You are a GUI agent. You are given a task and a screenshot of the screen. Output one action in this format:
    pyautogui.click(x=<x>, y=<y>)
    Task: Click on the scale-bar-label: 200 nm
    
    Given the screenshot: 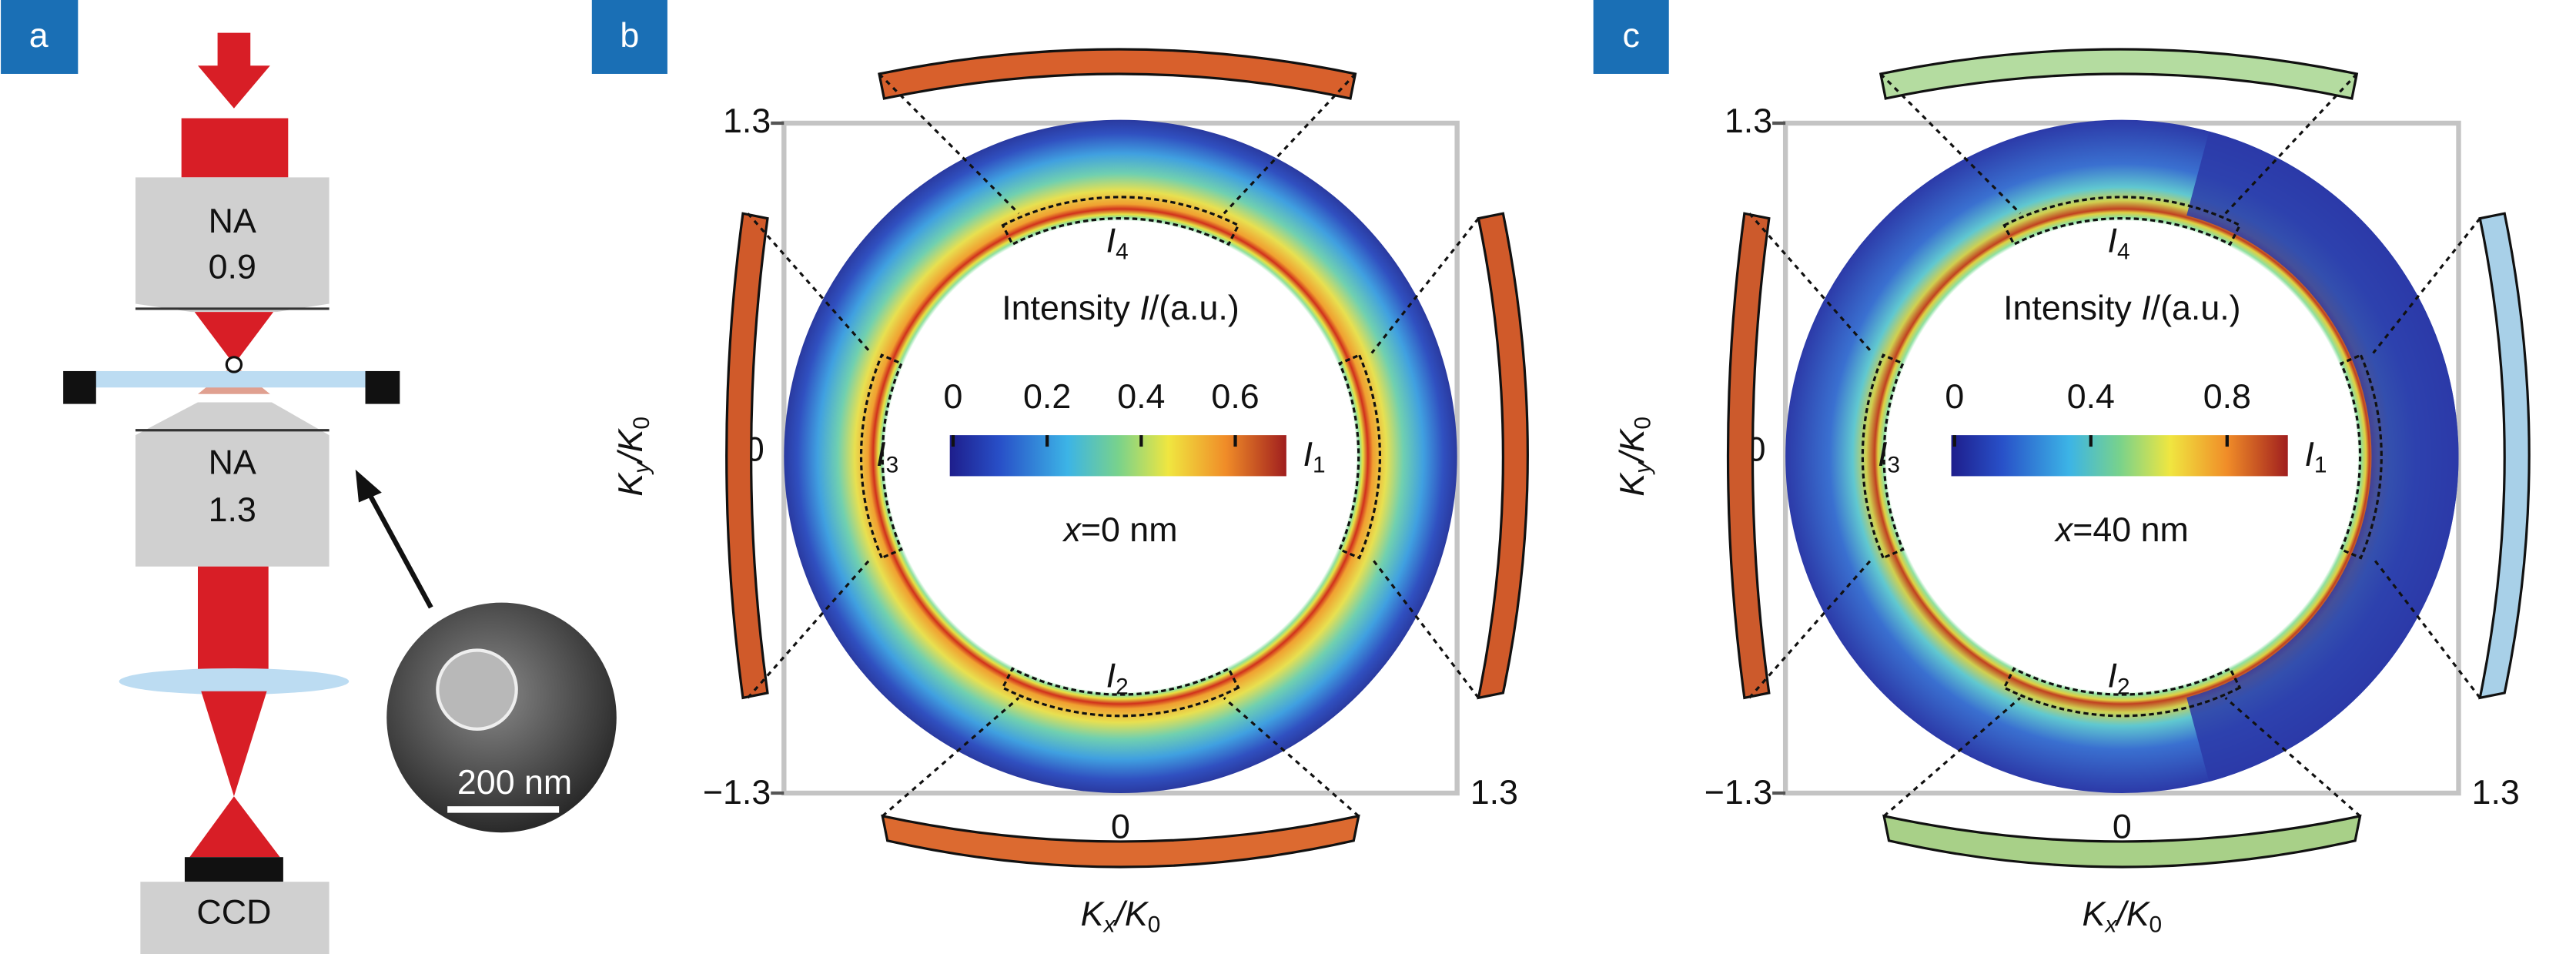 What is the action you would take?
    pyautogui.click(x=514, y=783)
    